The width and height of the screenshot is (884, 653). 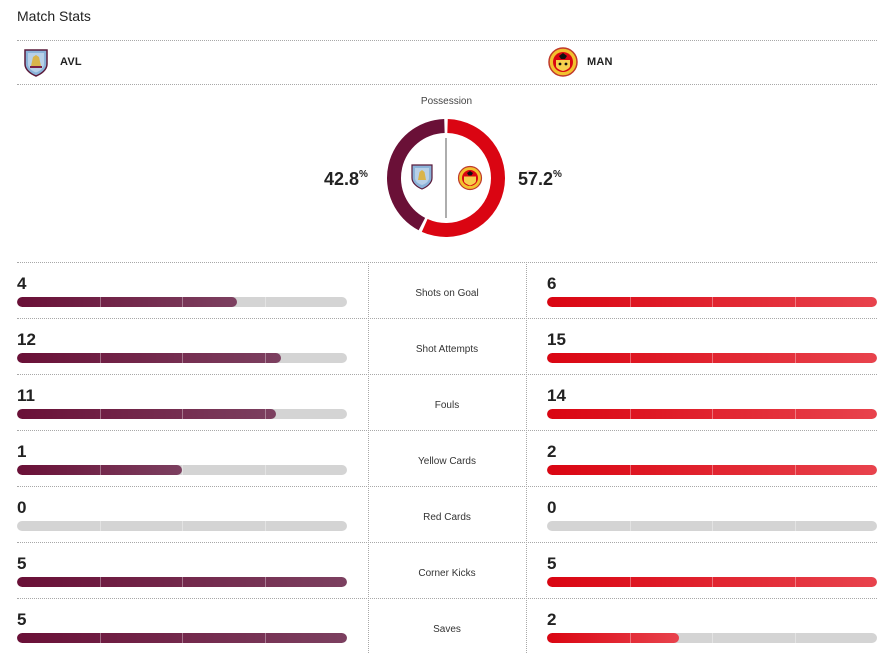 I want to click on stat-row: 4 Shots on Goal 6, so click(x=442, y=292).